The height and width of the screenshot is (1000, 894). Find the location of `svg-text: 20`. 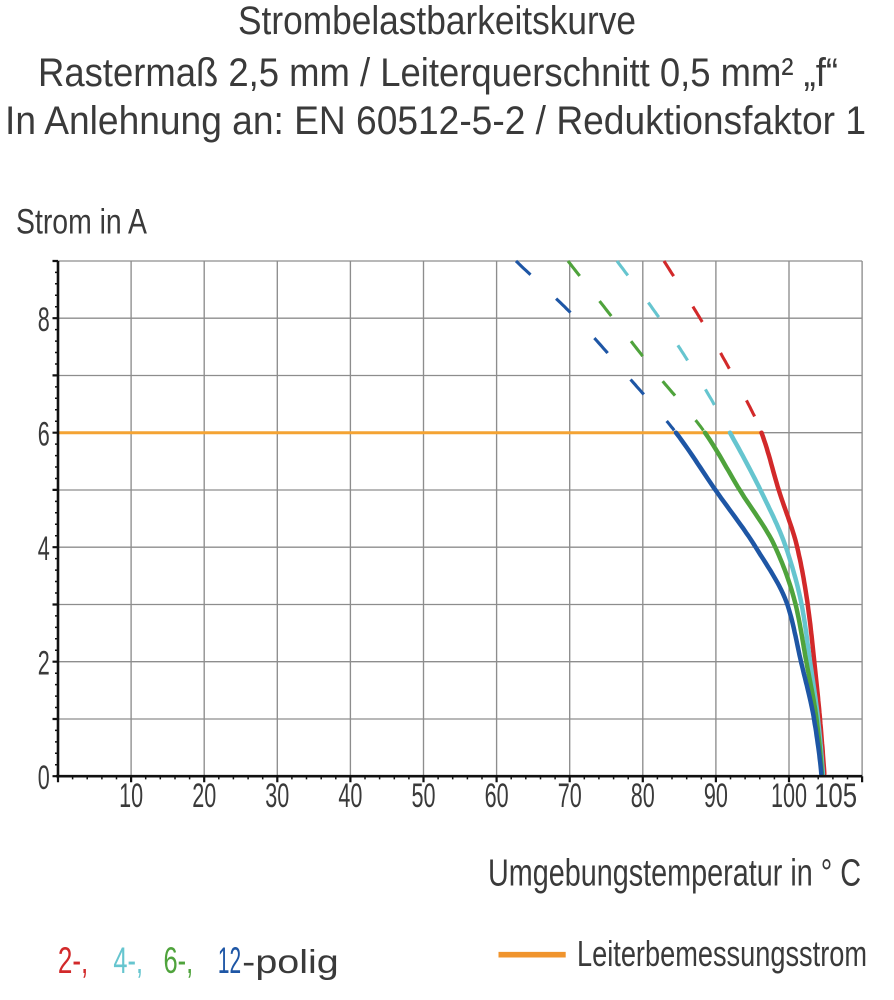

svg-text: 20 is located at coordinates (204, 796).